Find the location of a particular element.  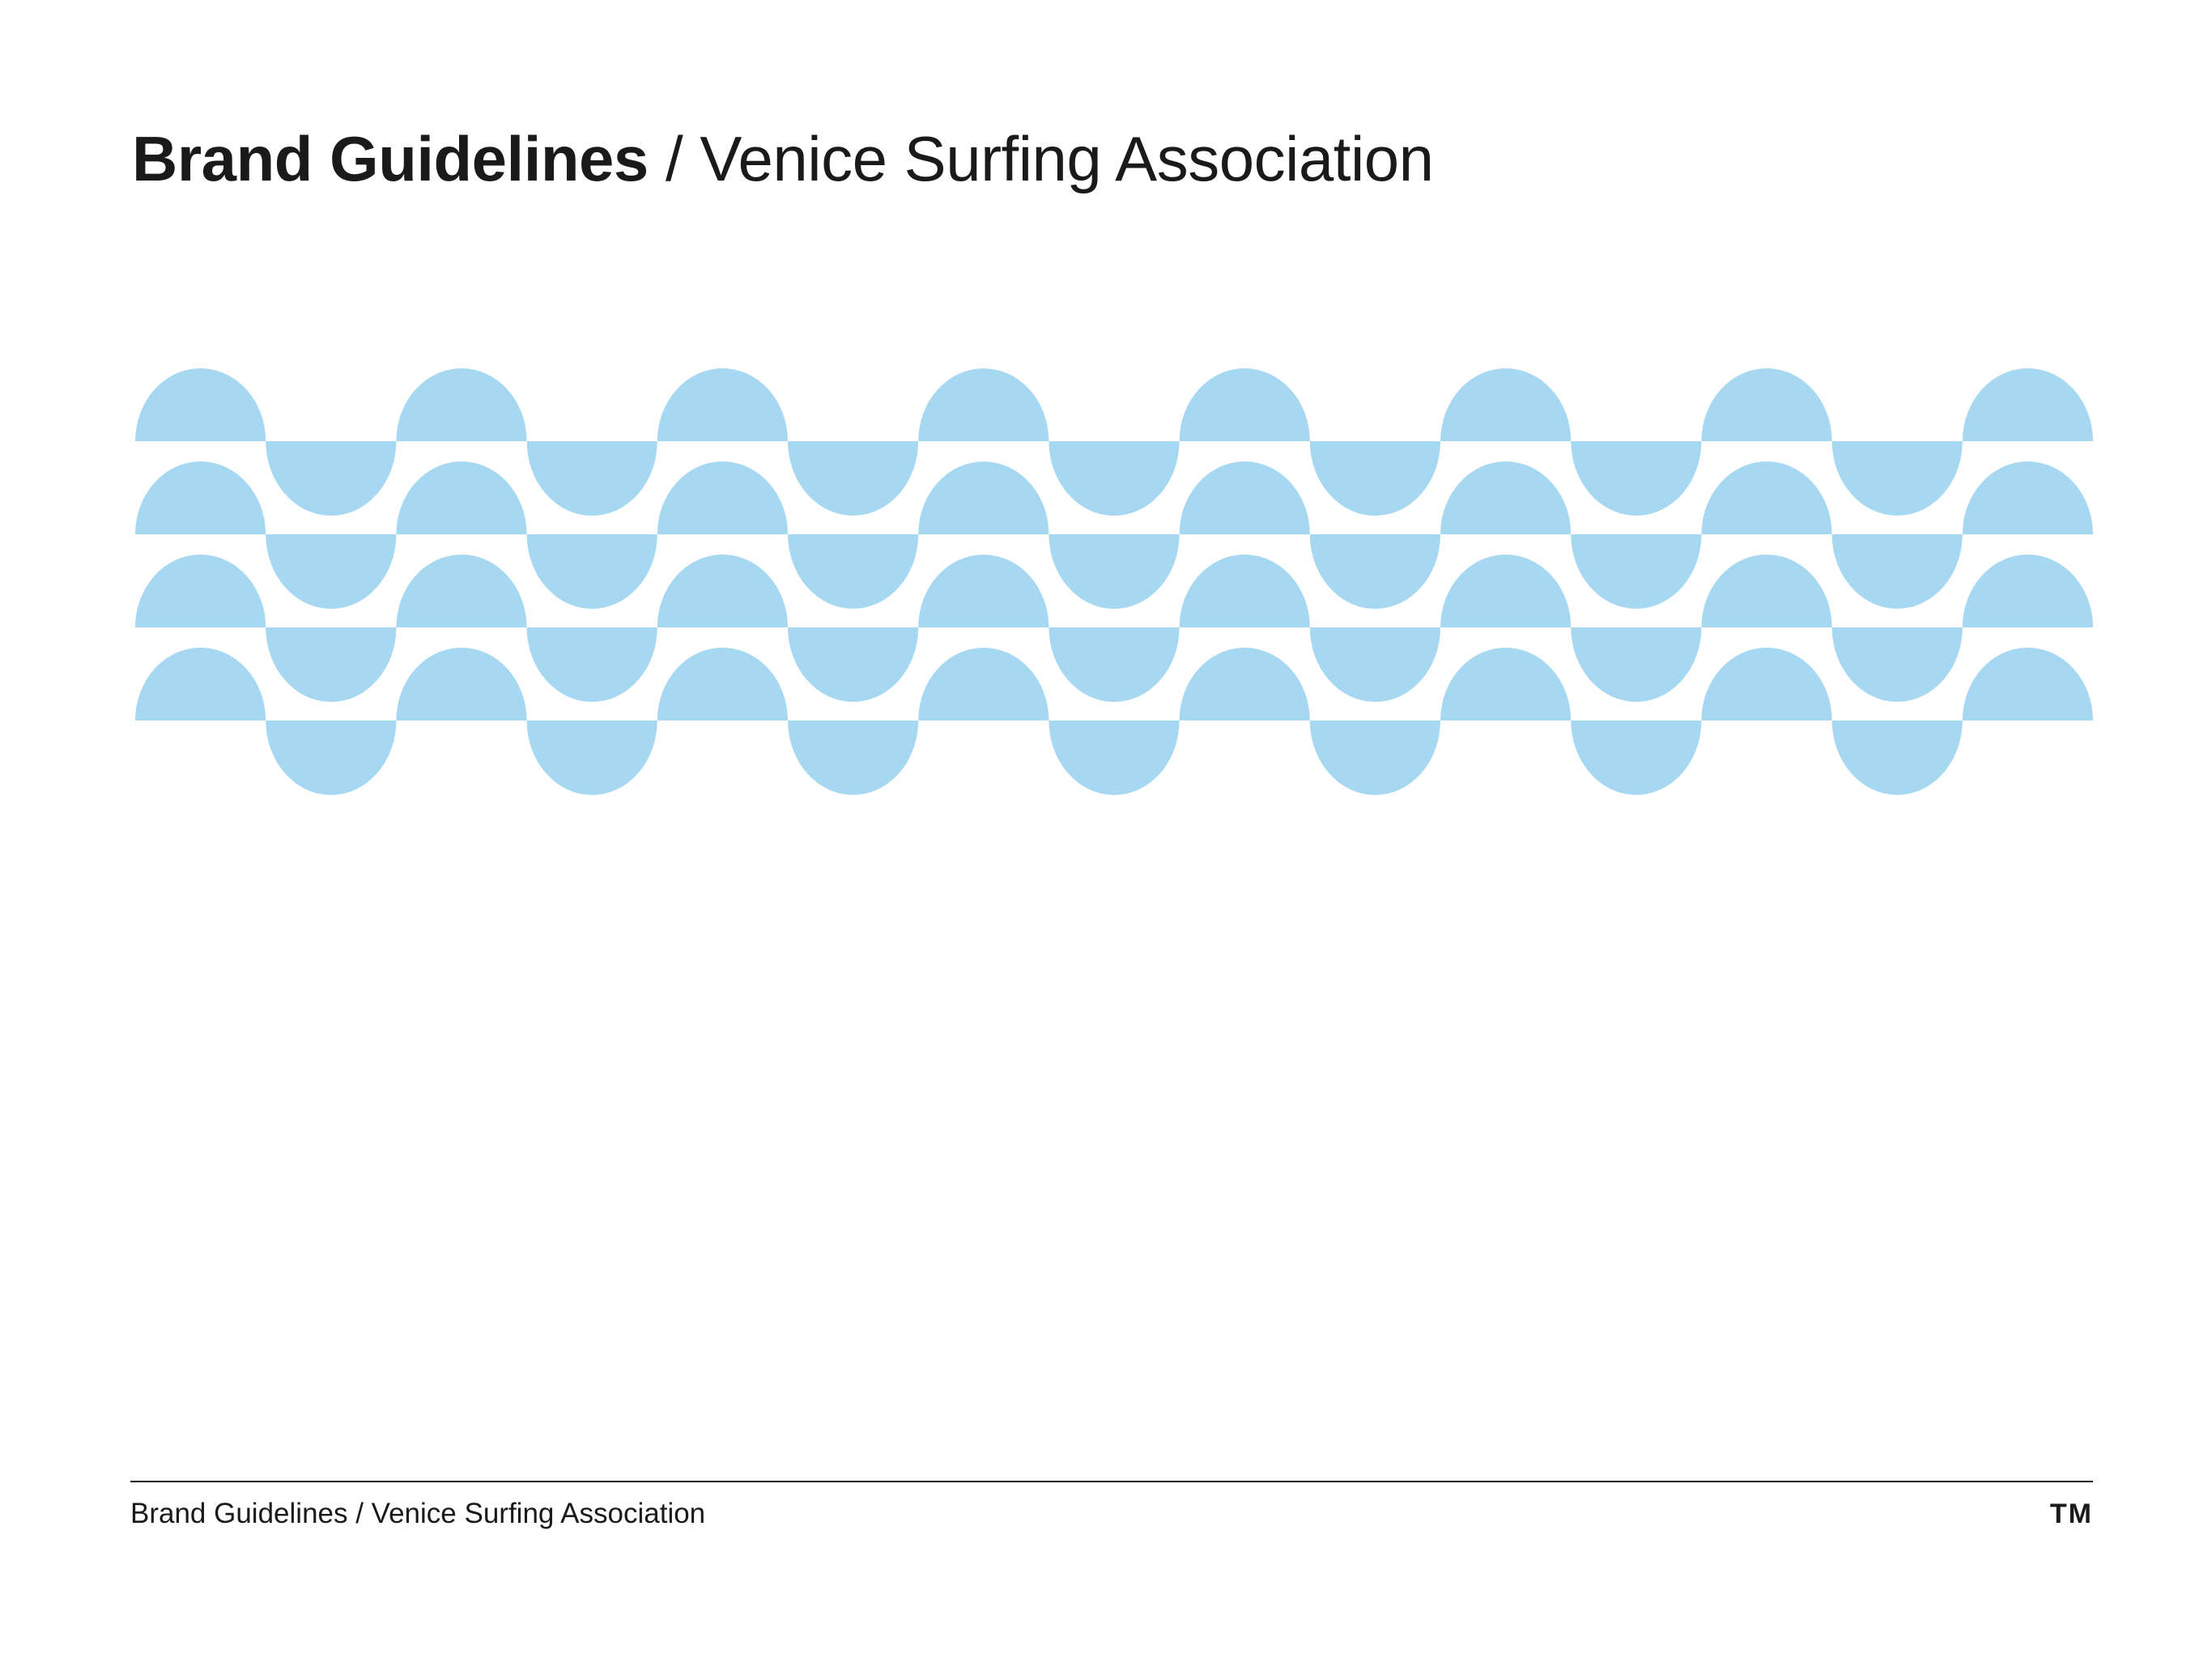

trademark-mark: TM is located at coordinates (2071, 1514).